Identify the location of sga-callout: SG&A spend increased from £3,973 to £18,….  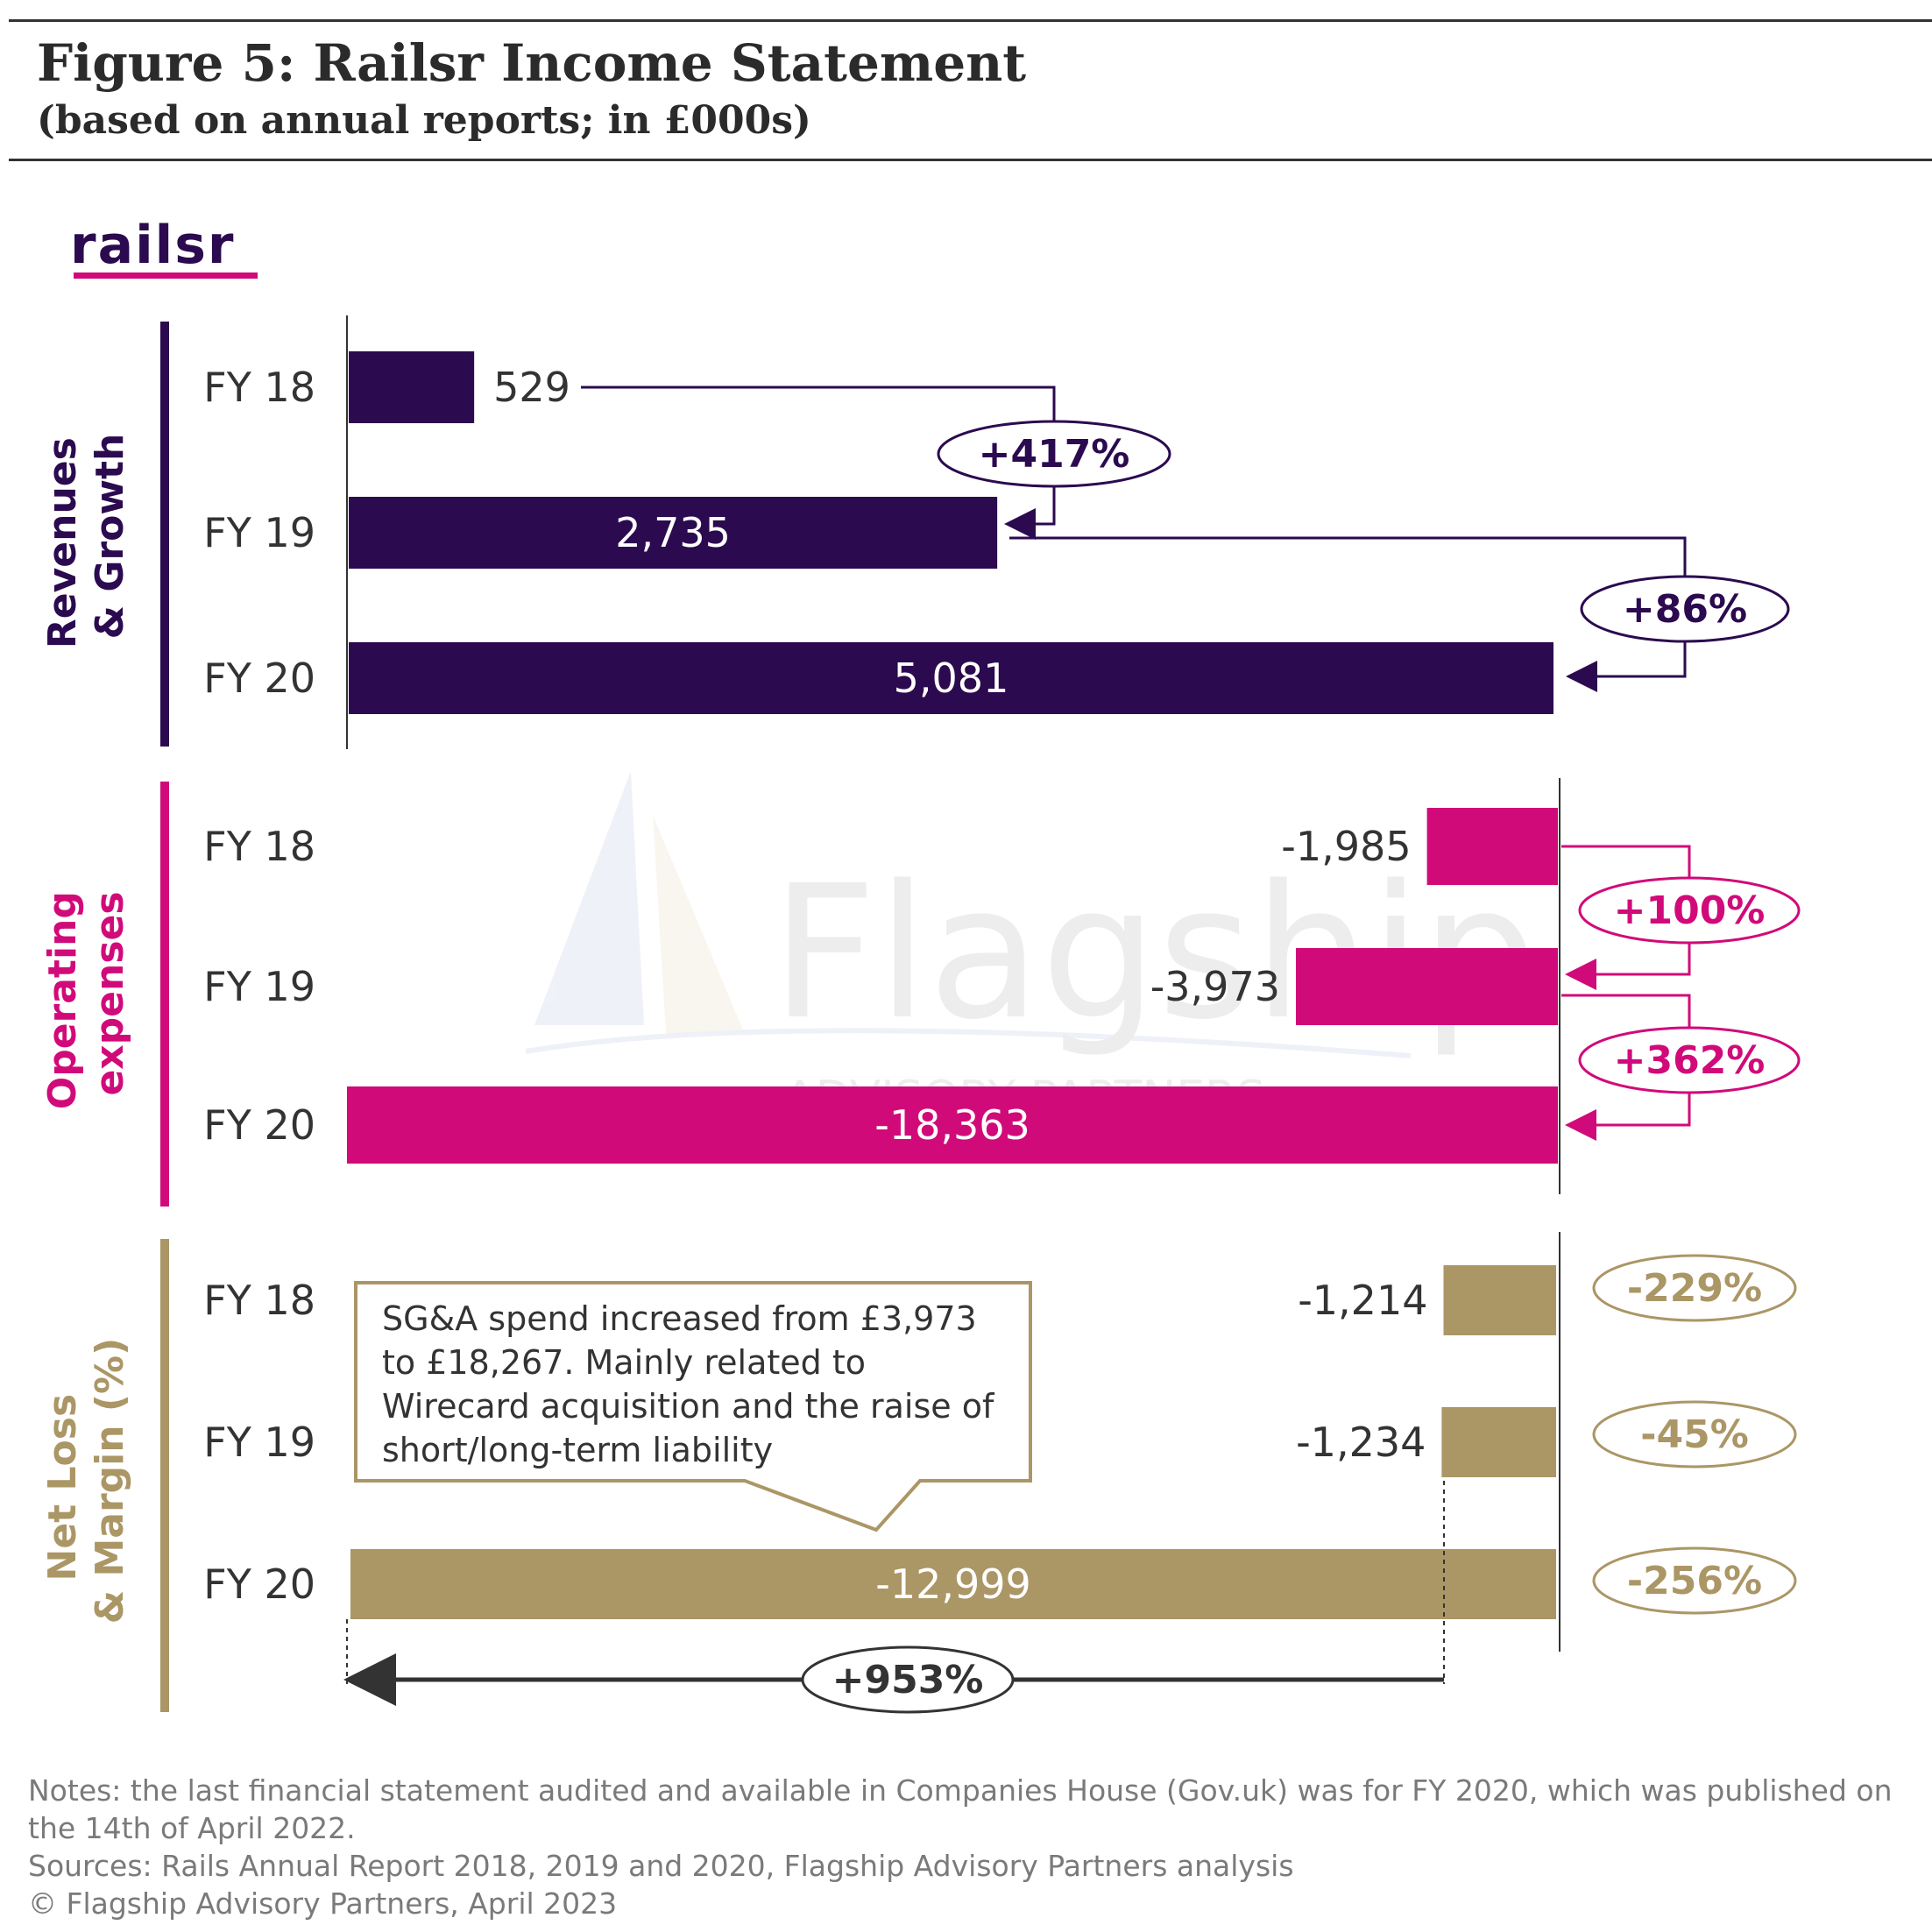
(693, 1406).